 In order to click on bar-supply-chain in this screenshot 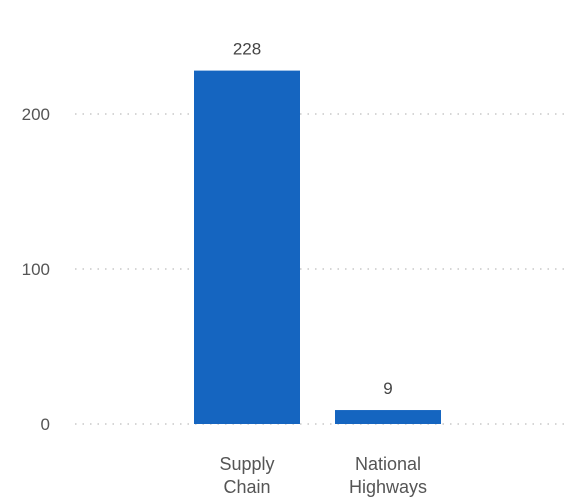, I will do `click(247, 247)`.